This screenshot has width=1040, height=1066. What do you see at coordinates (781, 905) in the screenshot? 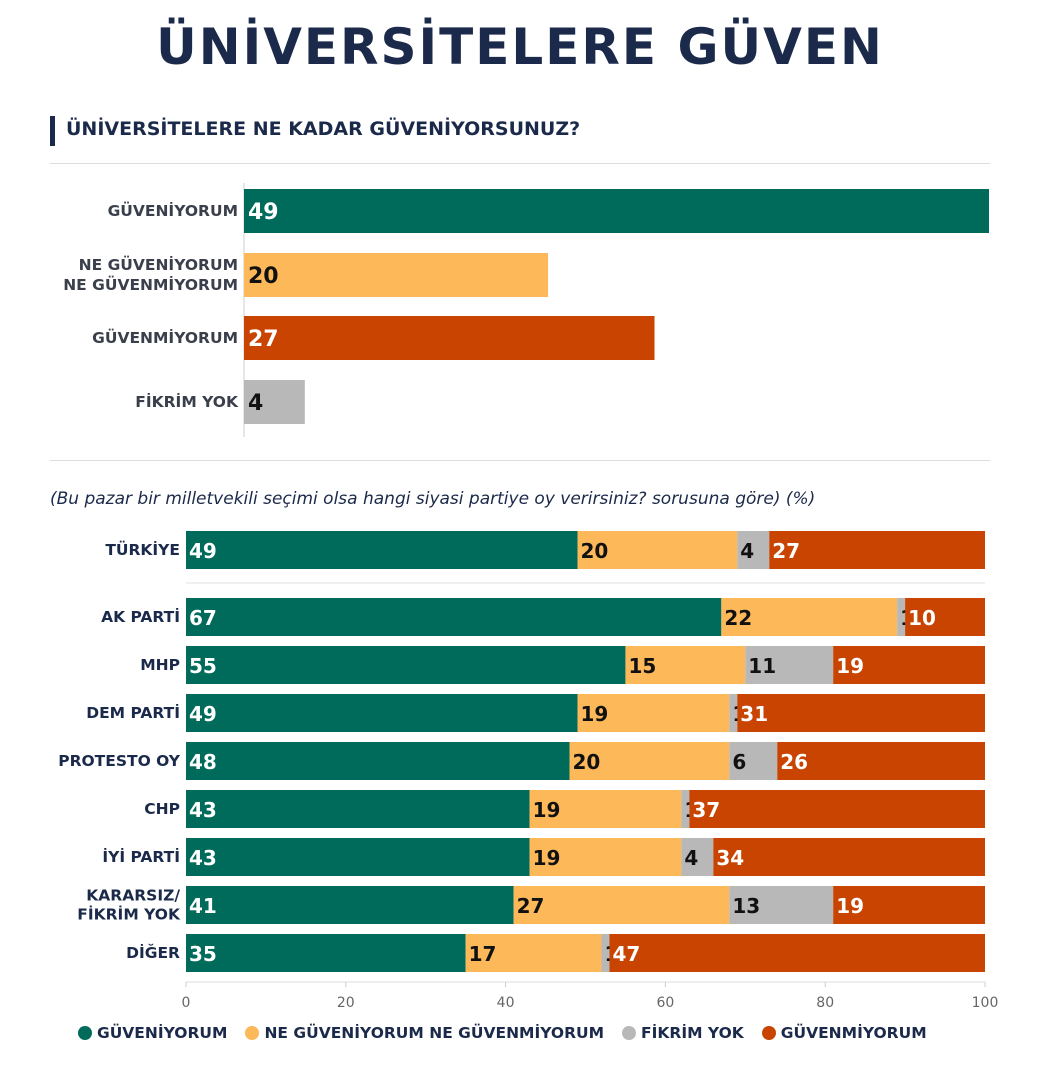
I see `segment-kararsiz-fikrim-yok-noidea` at bounding box center [781, 905].